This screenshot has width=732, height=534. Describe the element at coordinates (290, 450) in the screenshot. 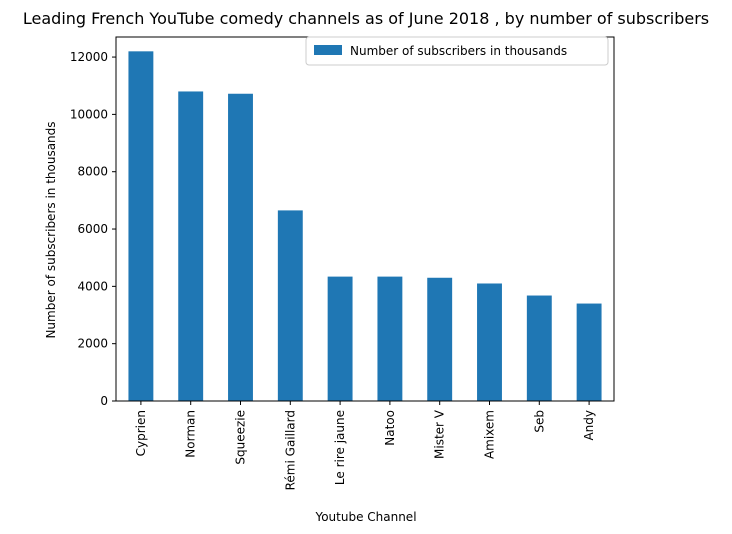

I see `x-tick-label: Rémi Gaillard` at that location.